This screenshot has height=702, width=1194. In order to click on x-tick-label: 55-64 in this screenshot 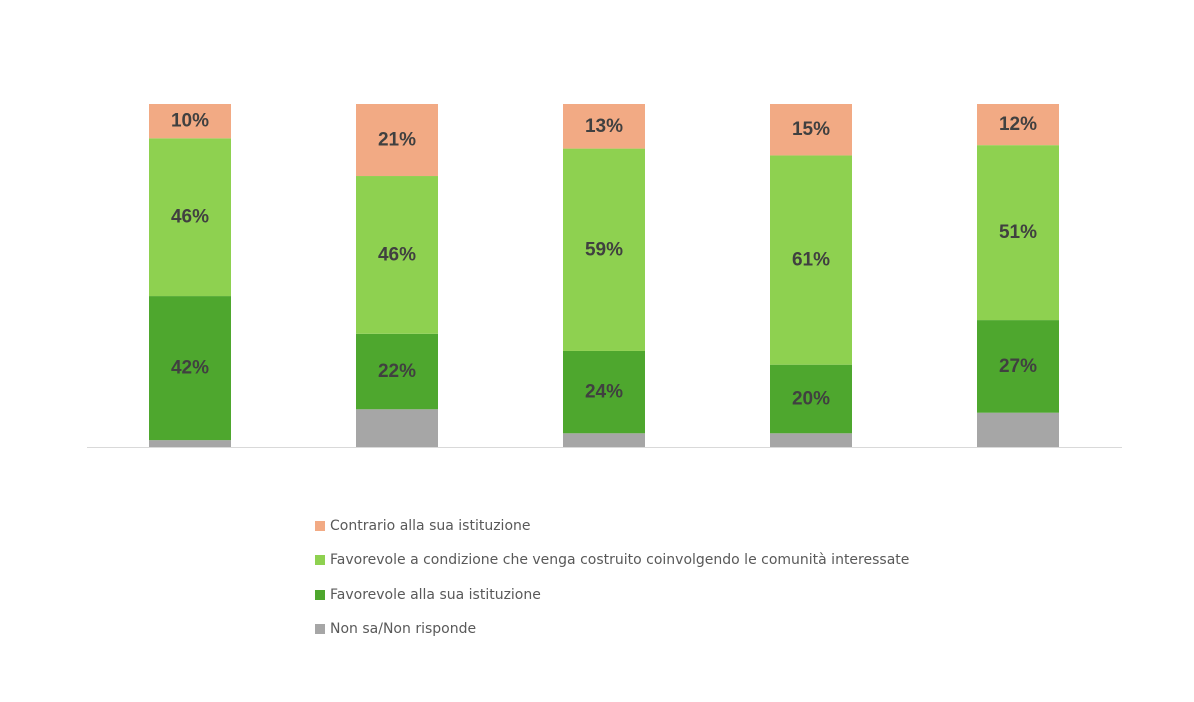, I will do `click(811, 469)`.